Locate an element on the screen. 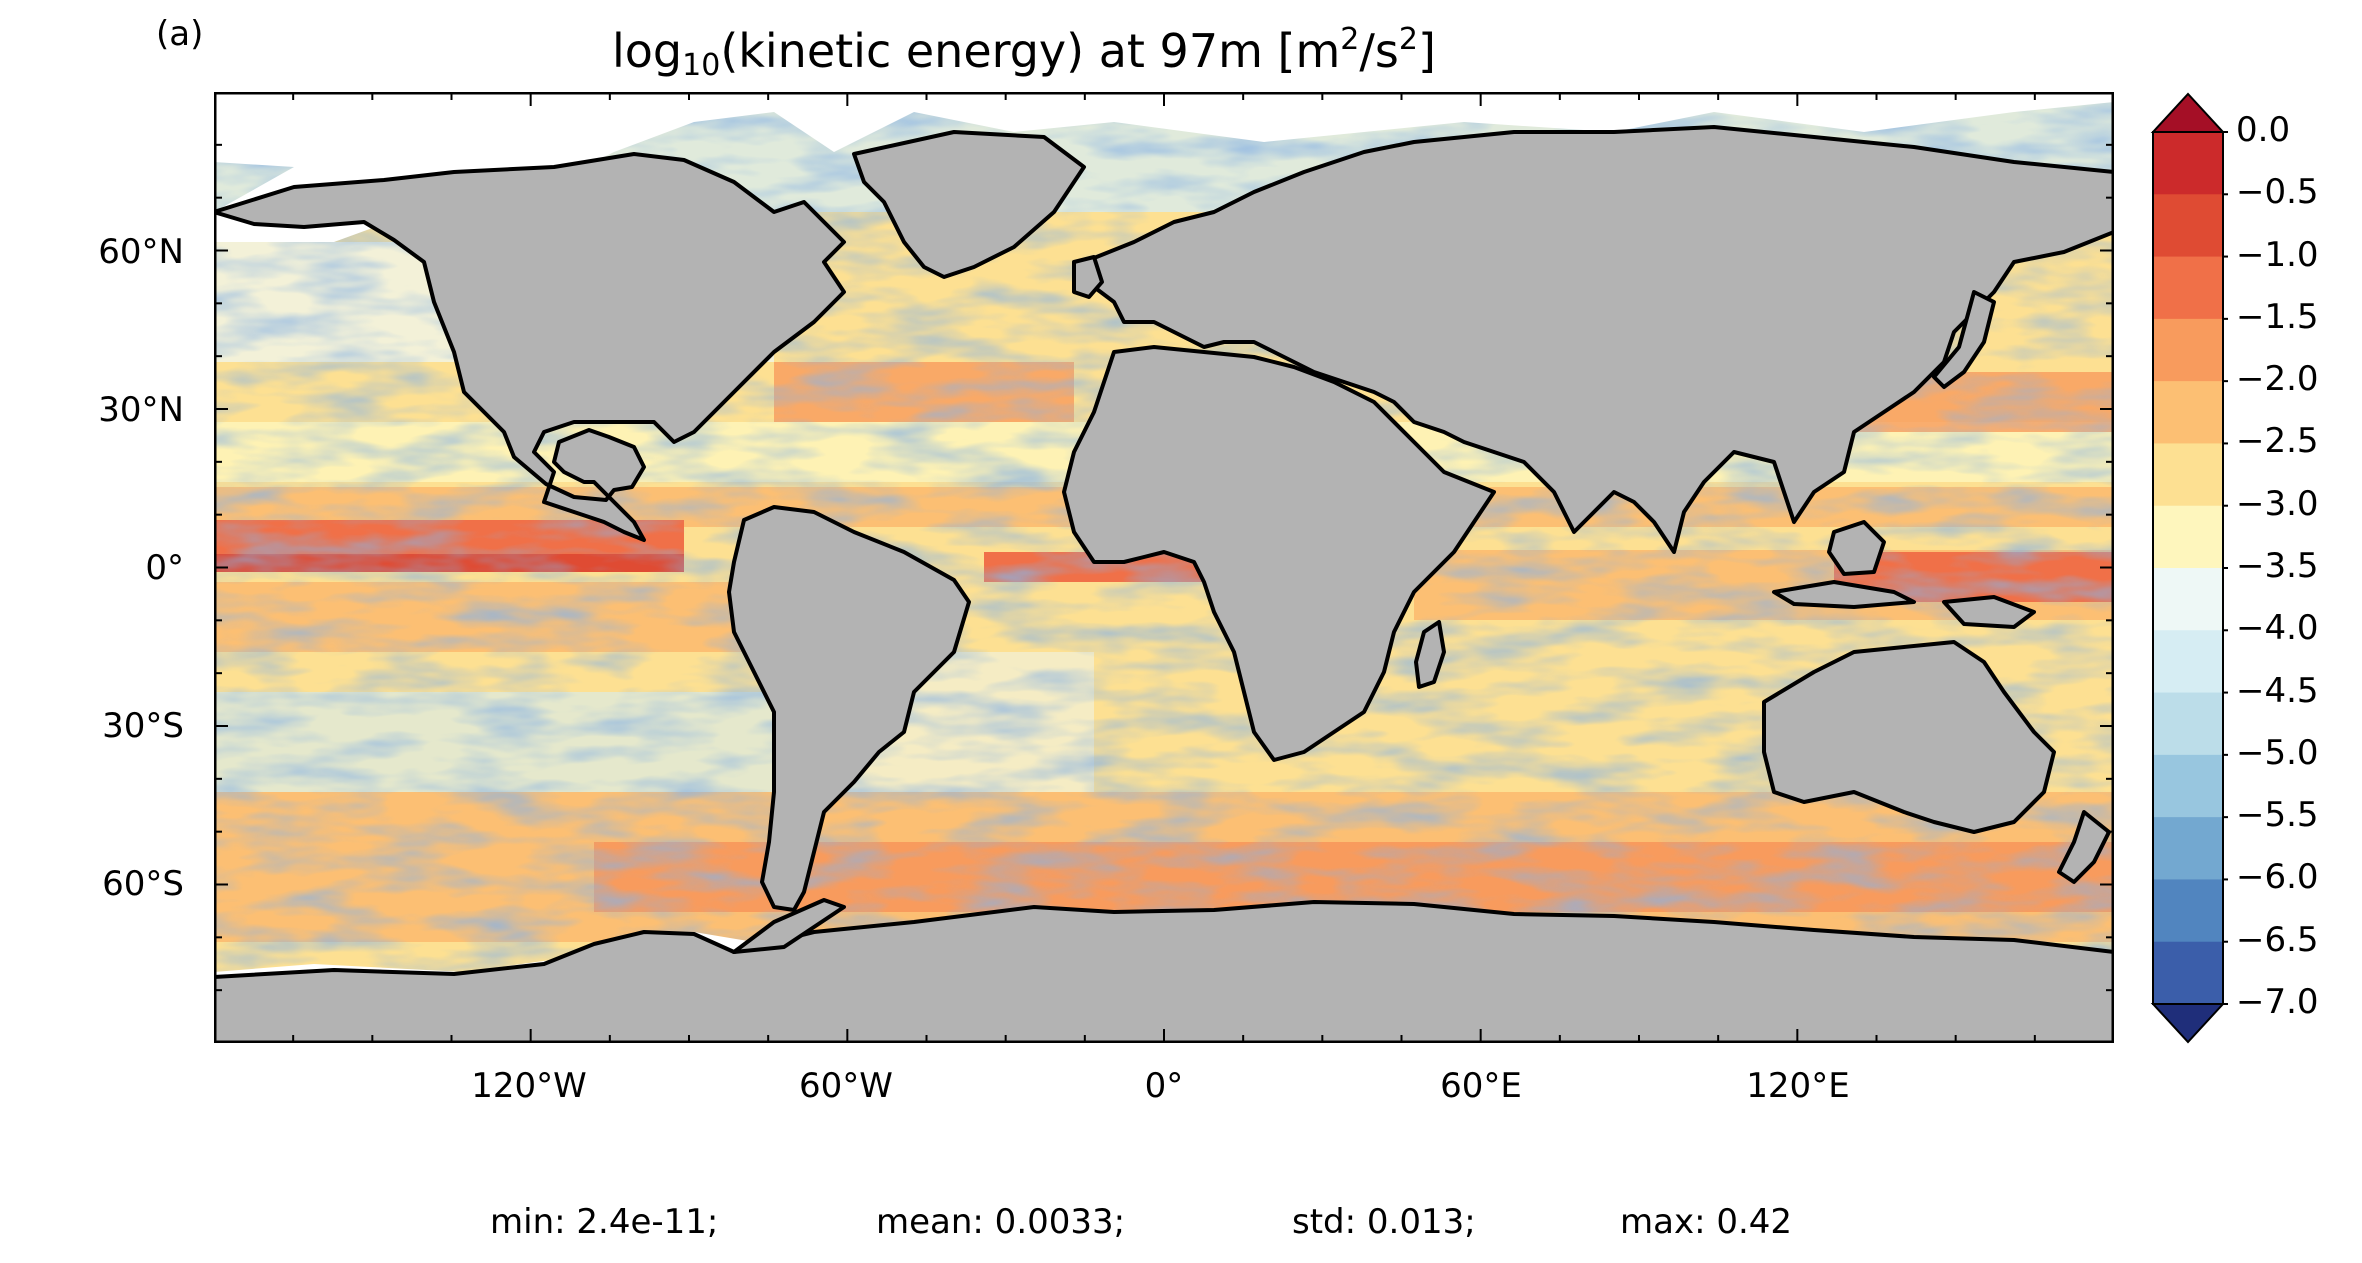  colorbar-tick-label: −5.0 is located at coordinates (2277, 752).